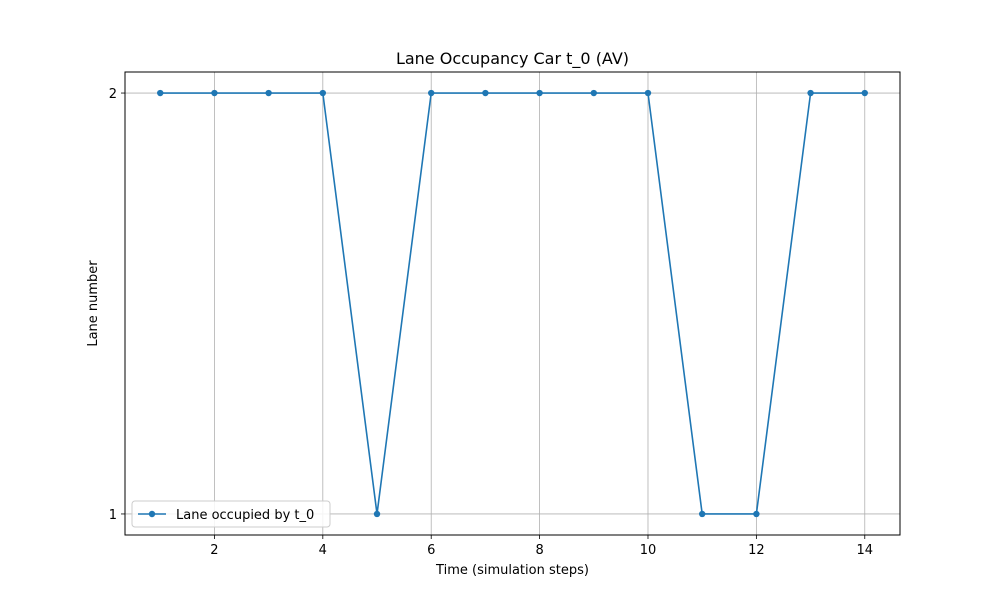 This screenshot has width=1000, height=604. What do you see at coordinates (113, 94) in the screenshot?
I see `y-tick-label: 2` at bounding box center [113, 94].